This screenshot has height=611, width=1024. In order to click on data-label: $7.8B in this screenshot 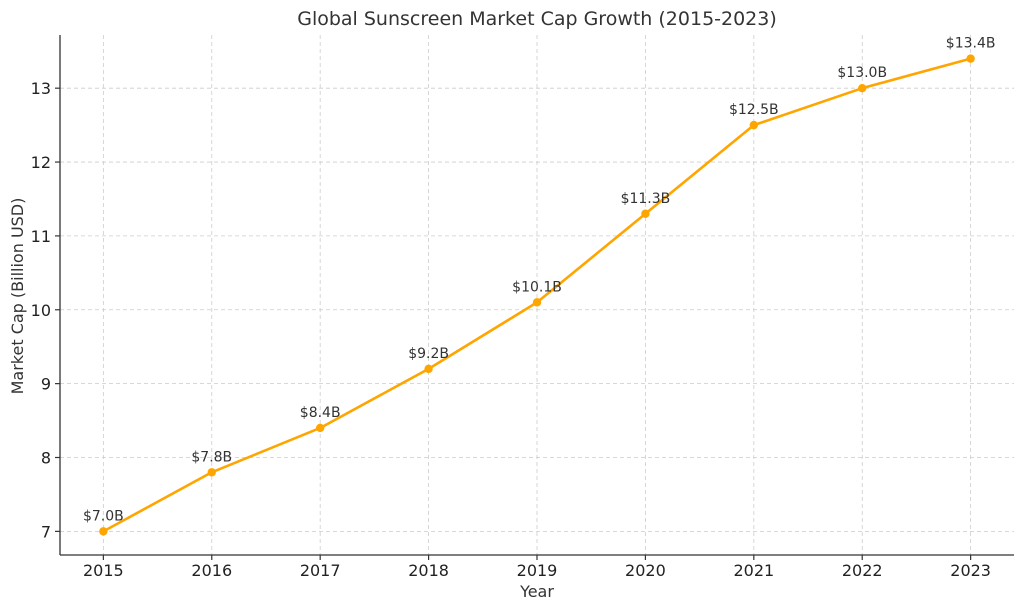, I will do `click(211, 457)`.